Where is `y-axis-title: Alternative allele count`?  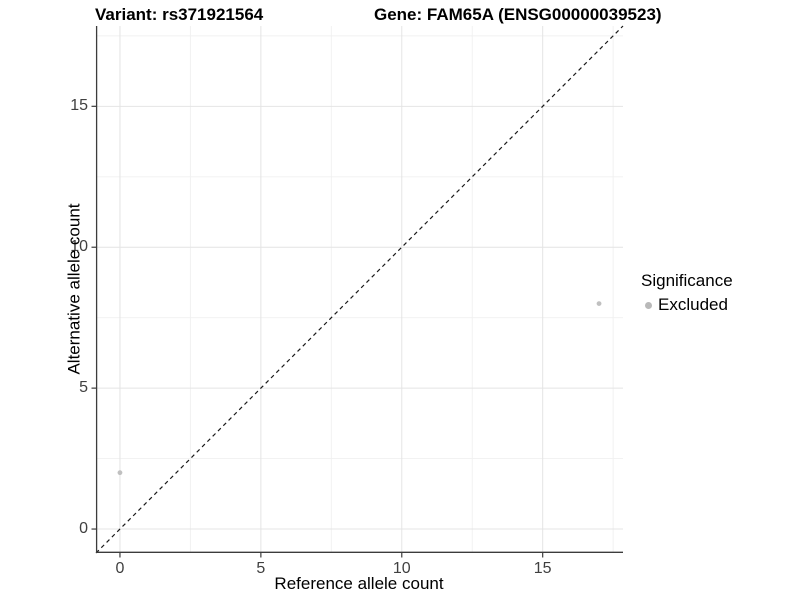 y-axis-title: Alternative allele count is located at coordinates (74, 289).